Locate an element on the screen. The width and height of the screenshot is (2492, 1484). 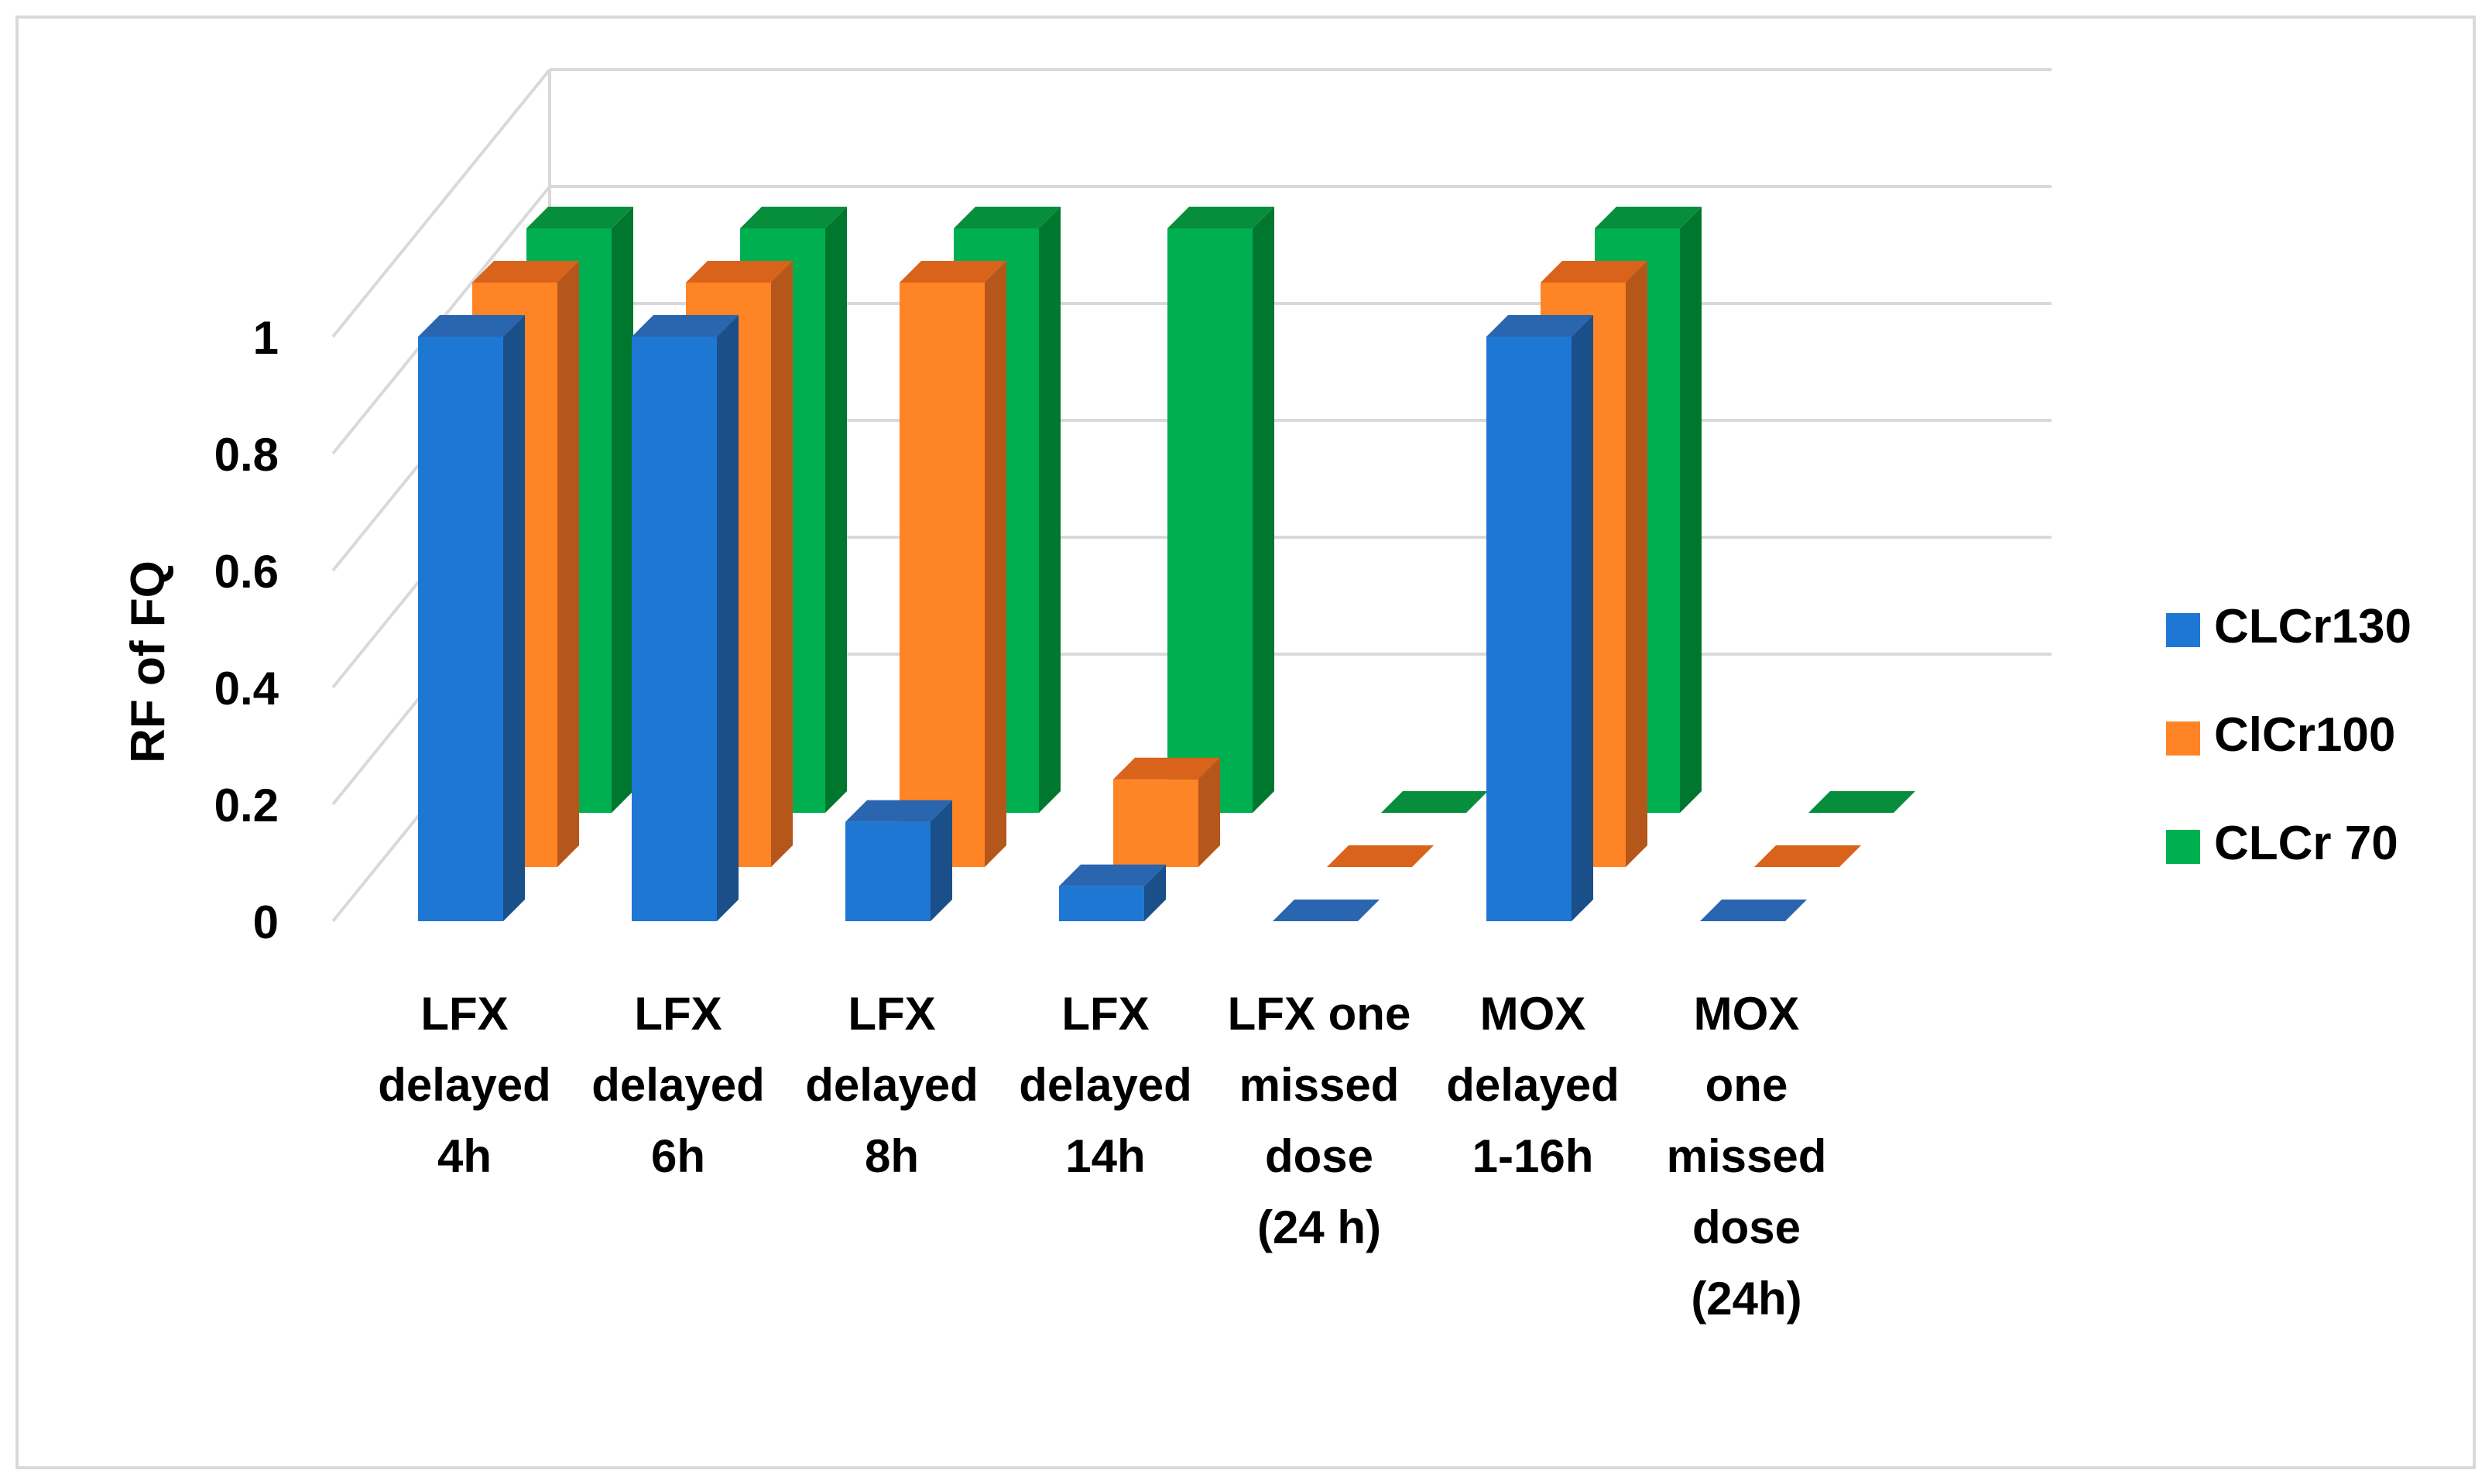
x-tick-label: LFX delayed 14h is located at coordinates (1105, 1085).